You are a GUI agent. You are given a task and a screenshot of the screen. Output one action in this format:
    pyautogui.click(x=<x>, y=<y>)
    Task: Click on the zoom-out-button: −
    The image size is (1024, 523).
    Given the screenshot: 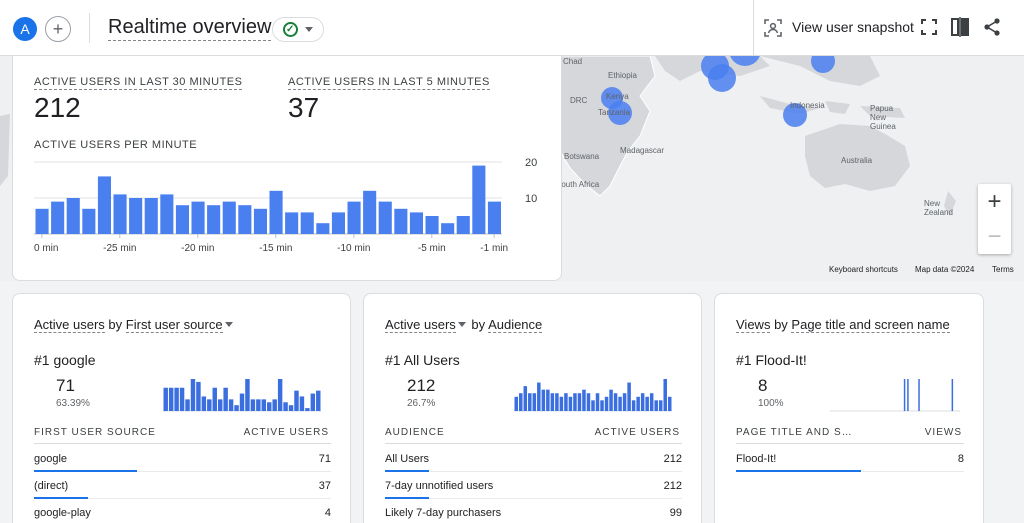 What is the action you would take?
    pyautogui.click(x=994, y=236)
    